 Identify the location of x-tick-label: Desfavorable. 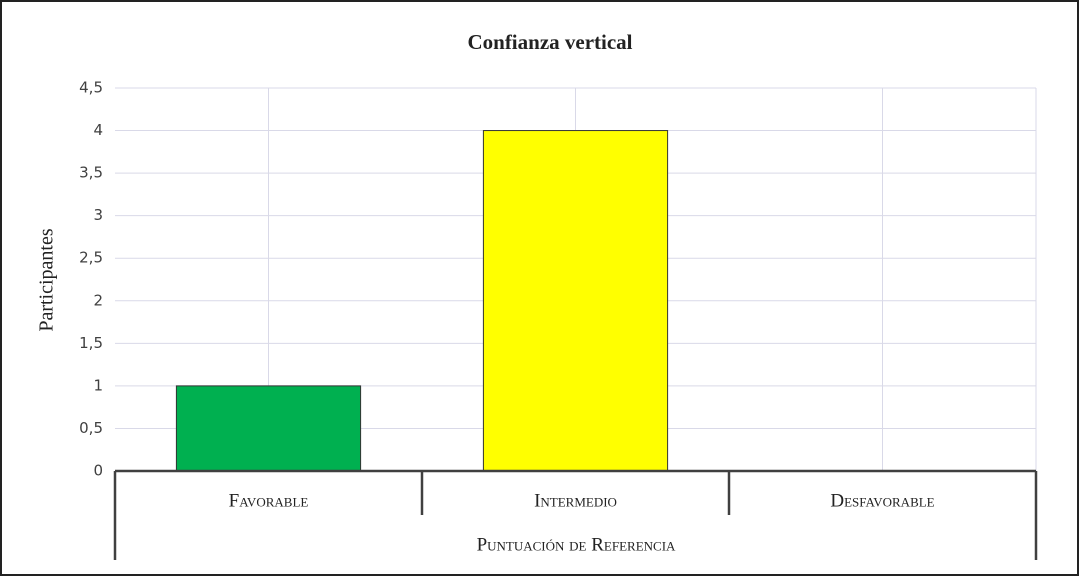
(882, 500).